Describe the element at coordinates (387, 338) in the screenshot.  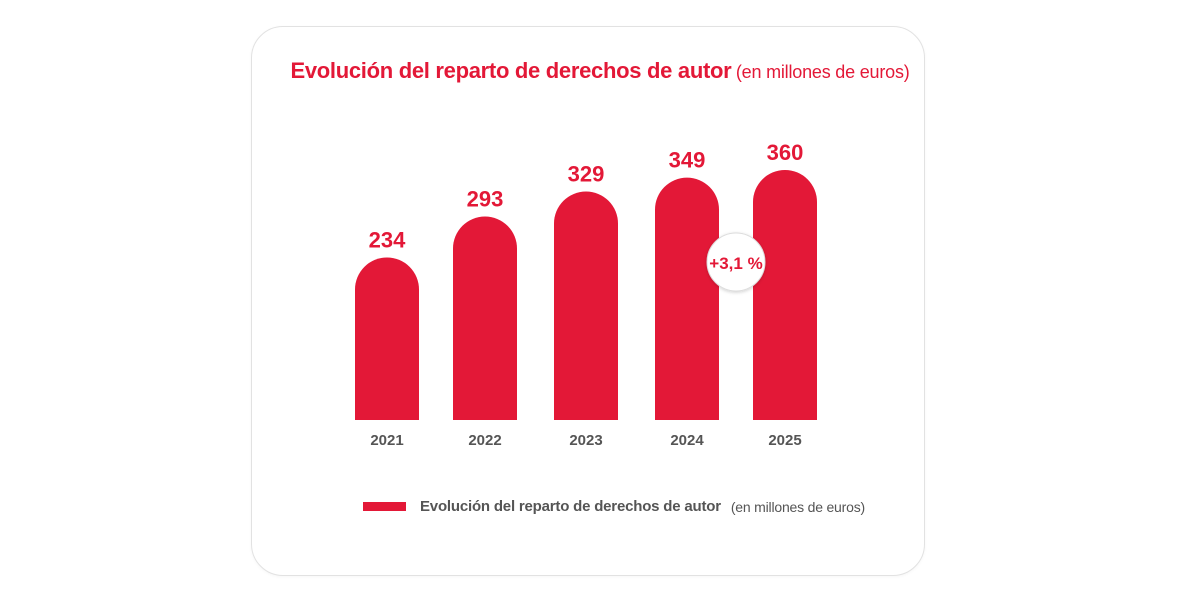
I see `bar-2021` at that location.